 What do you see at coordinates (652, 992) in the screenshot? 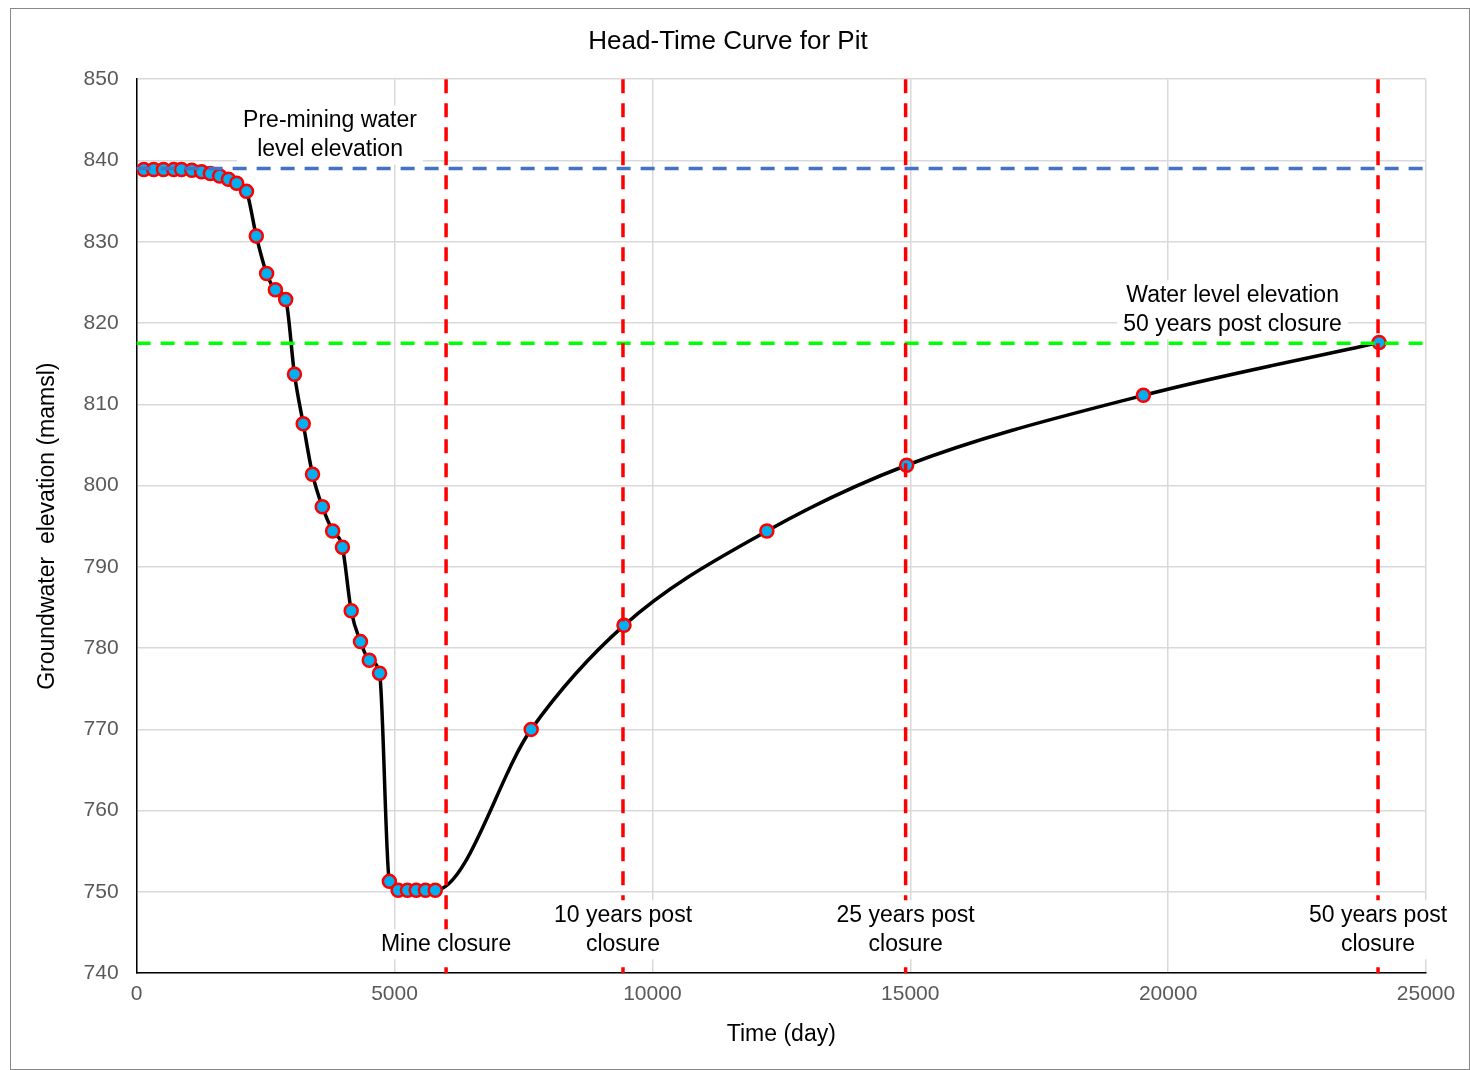
I see `x-tick-label: 10000` at bounding box center [652, 992].